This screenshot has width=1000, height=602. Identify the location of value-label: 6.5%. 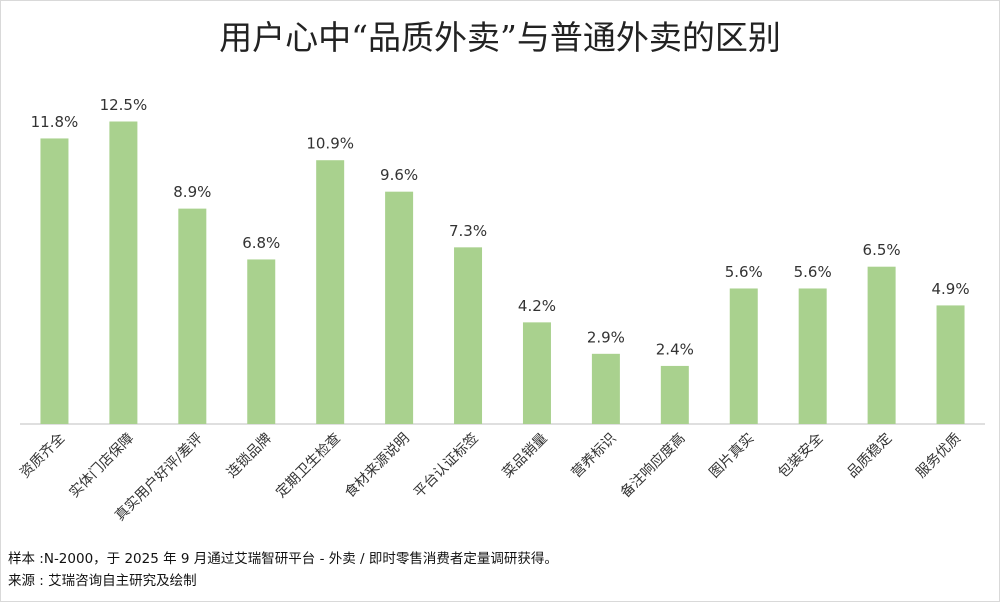
(882, 250).